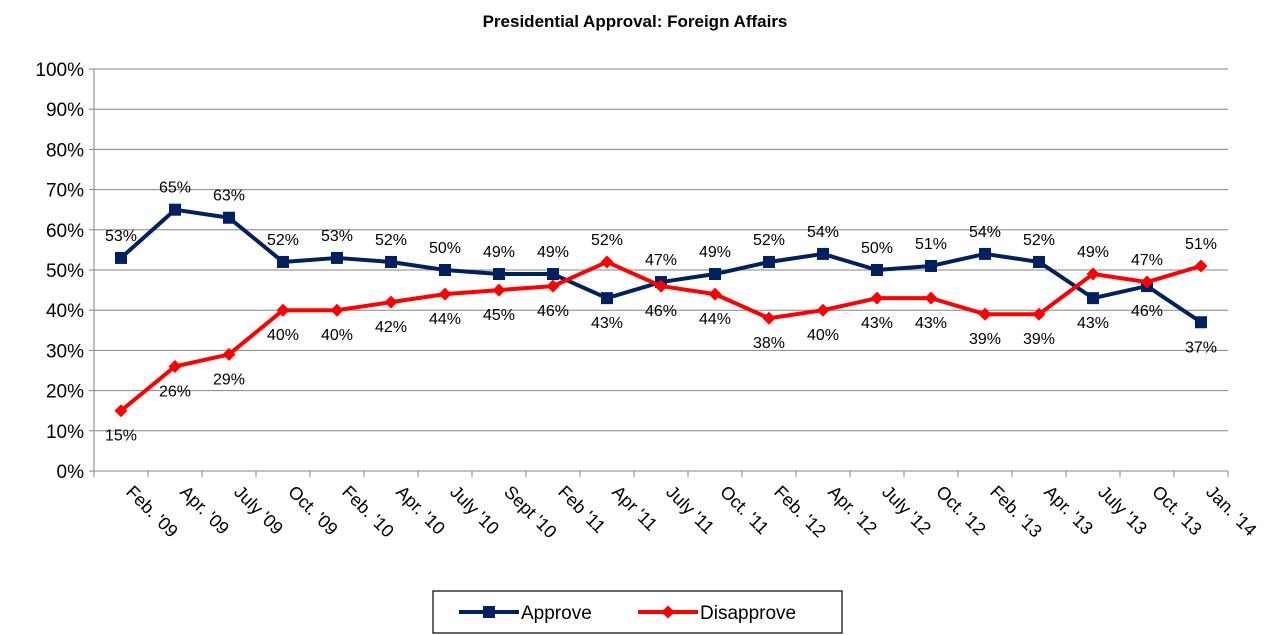  I want to click on y-tick-label: 40%, so click(65, 311).